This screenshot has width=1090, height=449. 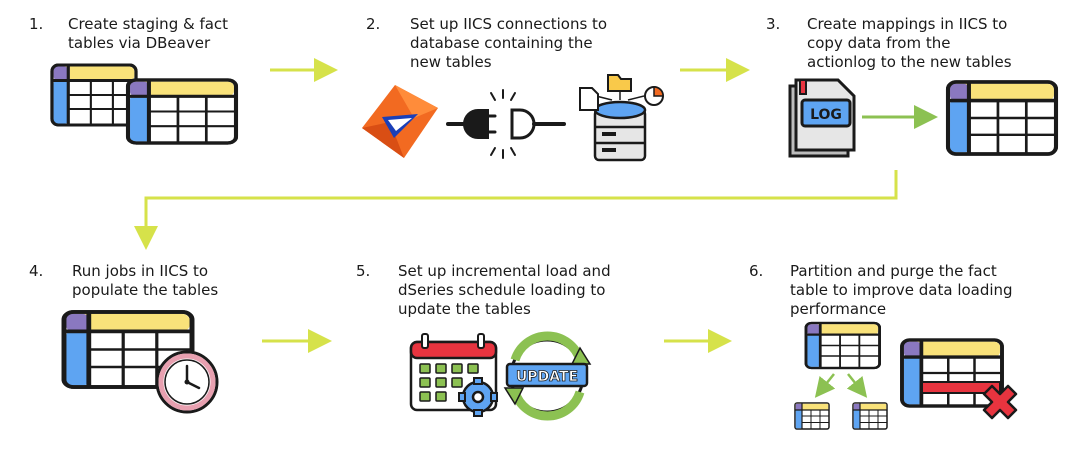 What do you see at coordinates (826, 115) in the screenshot?
I see `log-label: LOG` at bounding box center [826, 115].